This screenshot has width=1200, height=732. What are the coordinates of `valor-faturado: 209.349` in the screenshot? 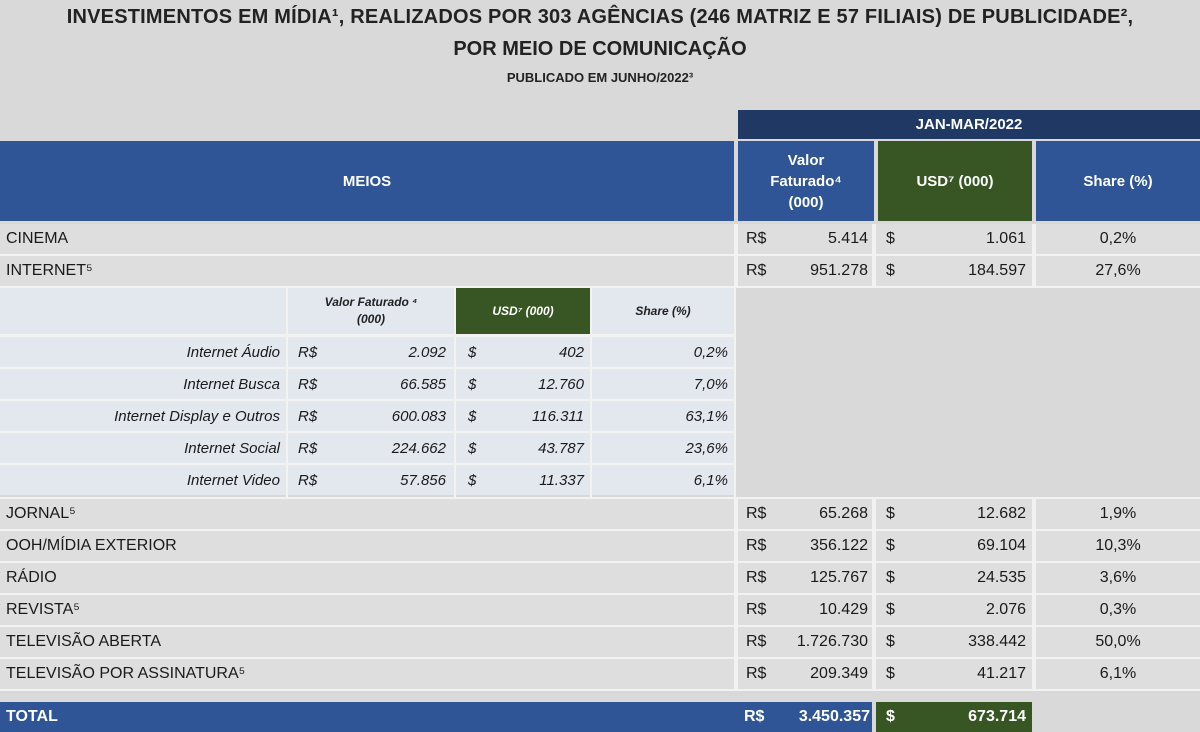 It's located at (839, 673).